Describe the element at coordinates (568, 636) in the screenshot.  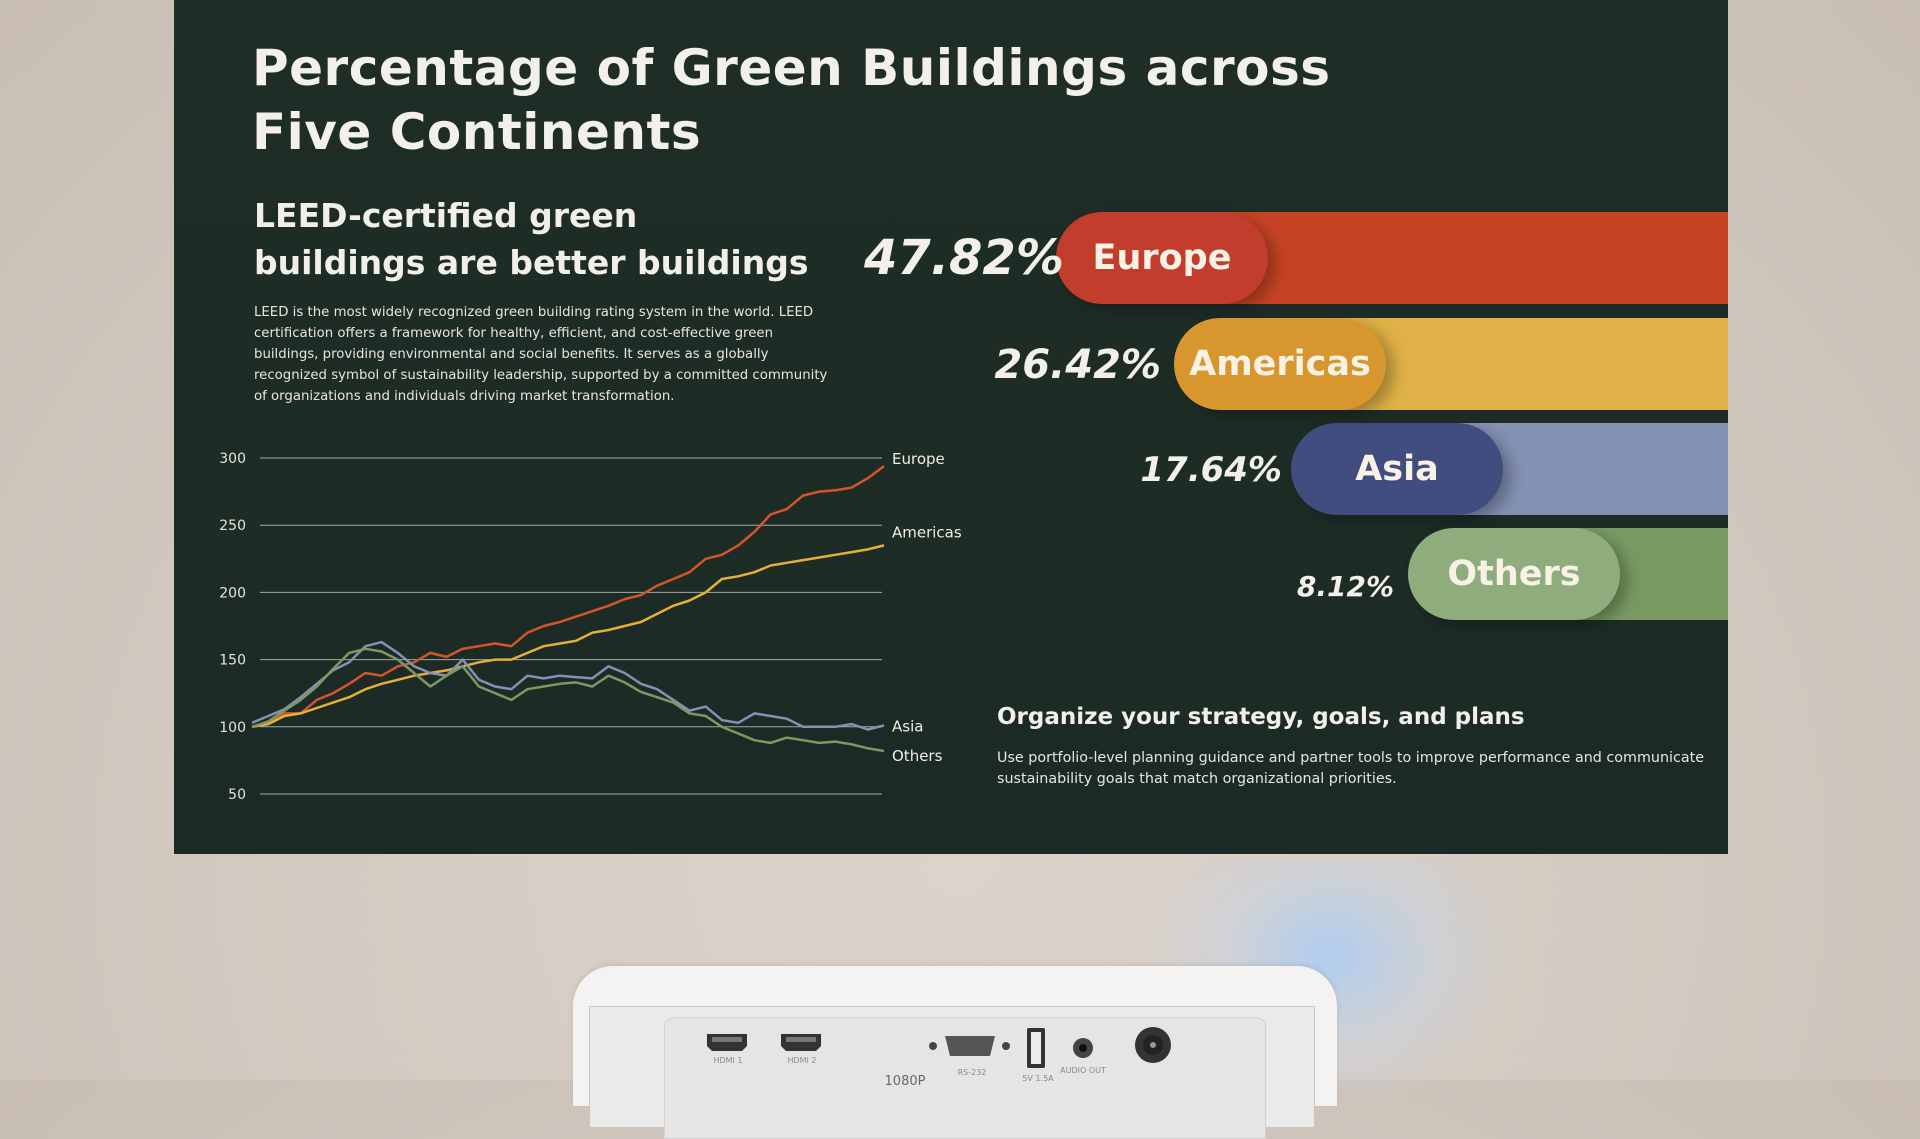
I see `series-line-americas` at that location.